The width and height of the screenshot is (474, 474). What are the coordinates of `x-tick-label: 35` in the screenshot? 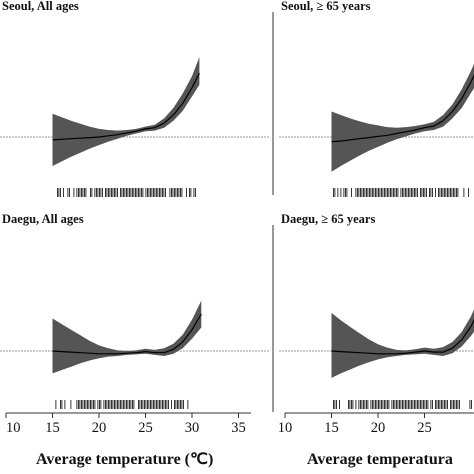 It's located at (238, 428).